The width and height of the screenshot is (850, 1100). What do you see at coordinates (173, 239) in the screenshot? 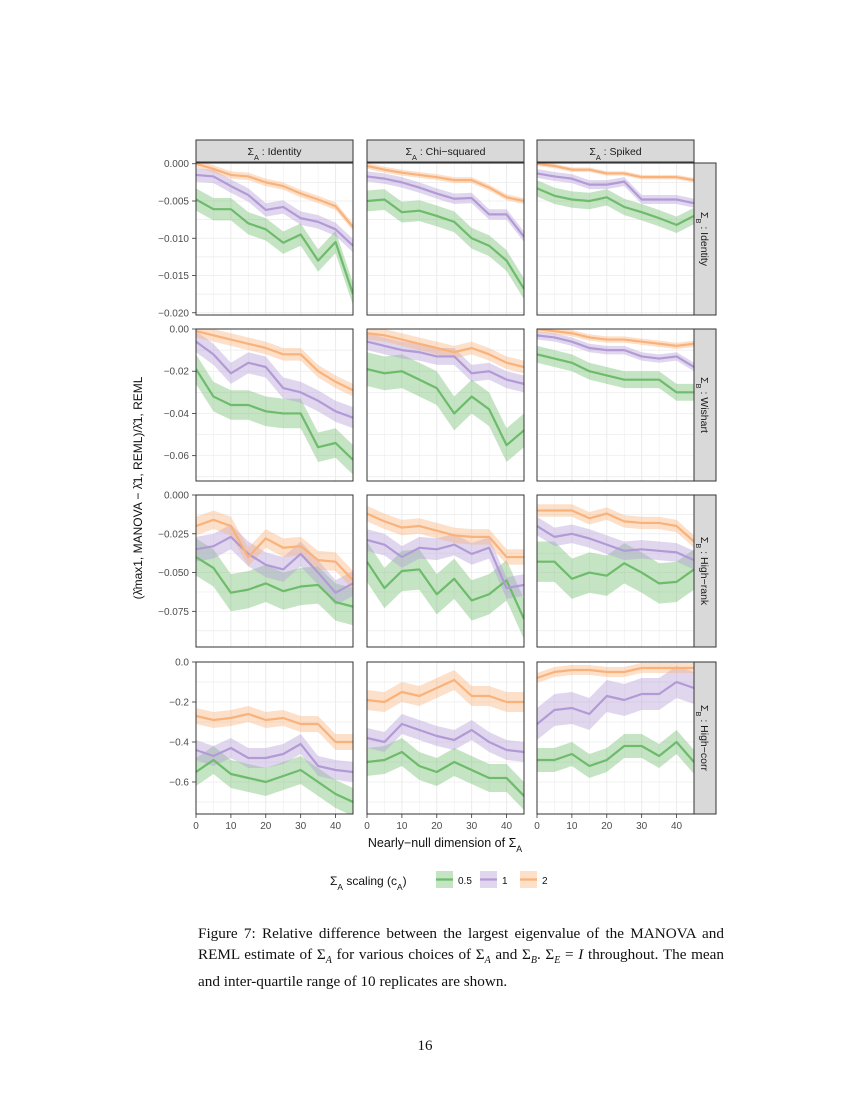
I see `y-tick-label: −0.010` at bounding box center [173, 239].